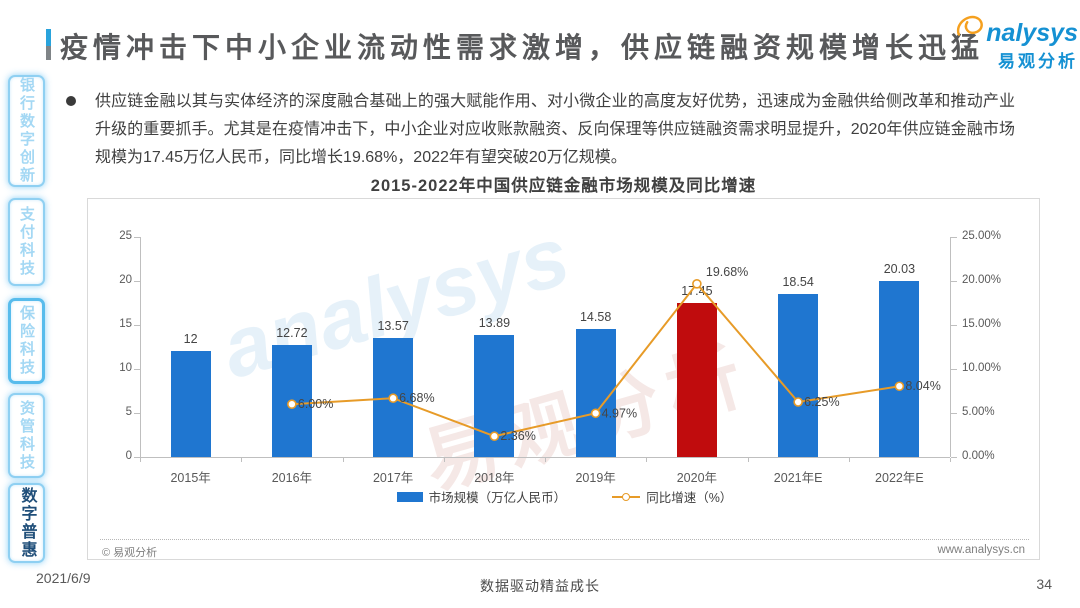 This screenshot has width=1080, height=608. I want to click on bar-value-label: 13.57, so click(393, 325).